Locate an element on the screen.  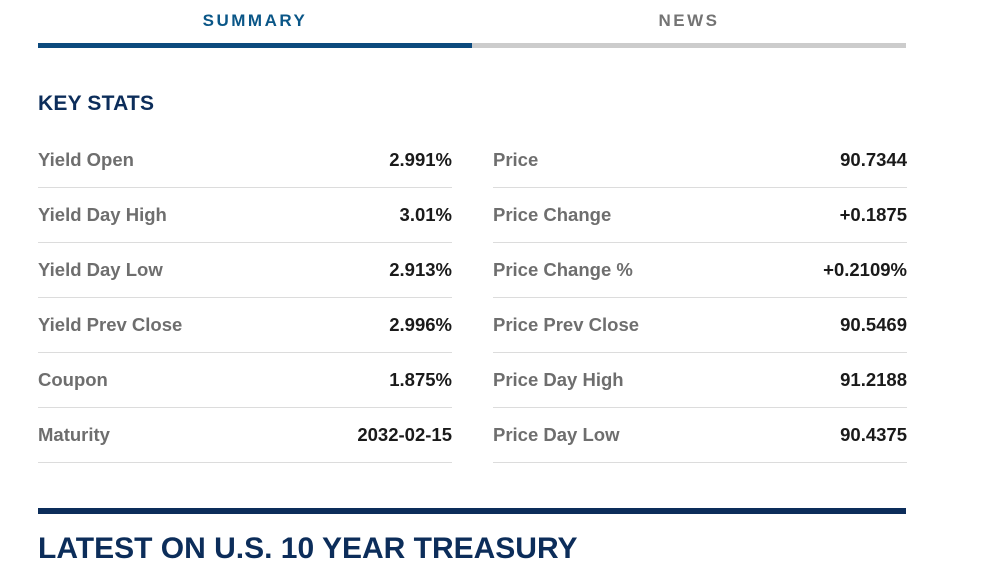
stat-label: Yield Prev Close is located at coordinates (110, 324).